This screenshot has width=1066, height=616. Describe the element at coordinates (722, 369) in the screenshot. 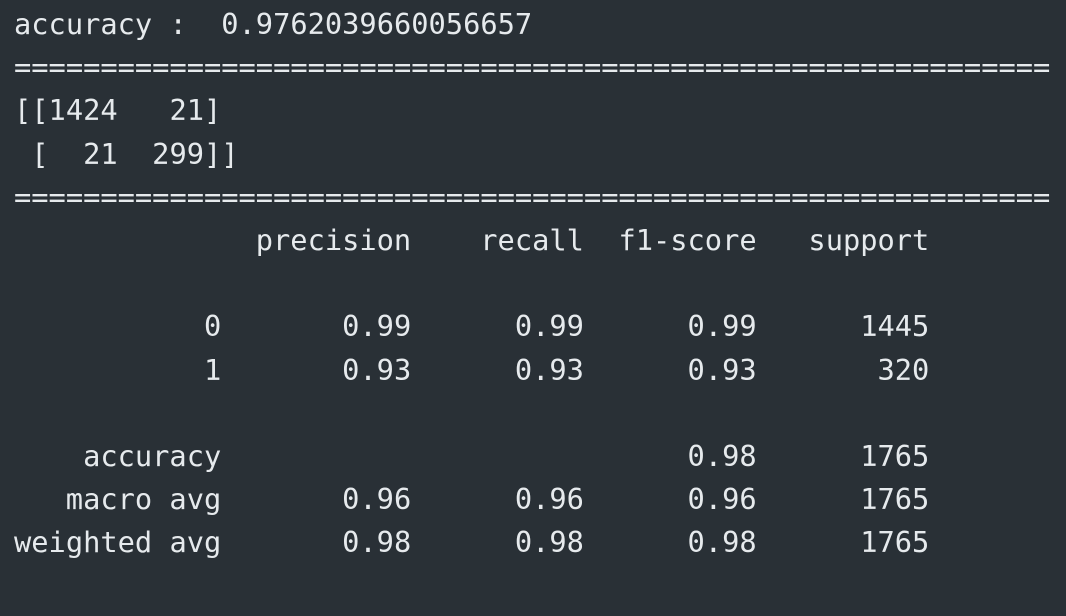

I see `row-cell-f1-score: 0.93` at that location.